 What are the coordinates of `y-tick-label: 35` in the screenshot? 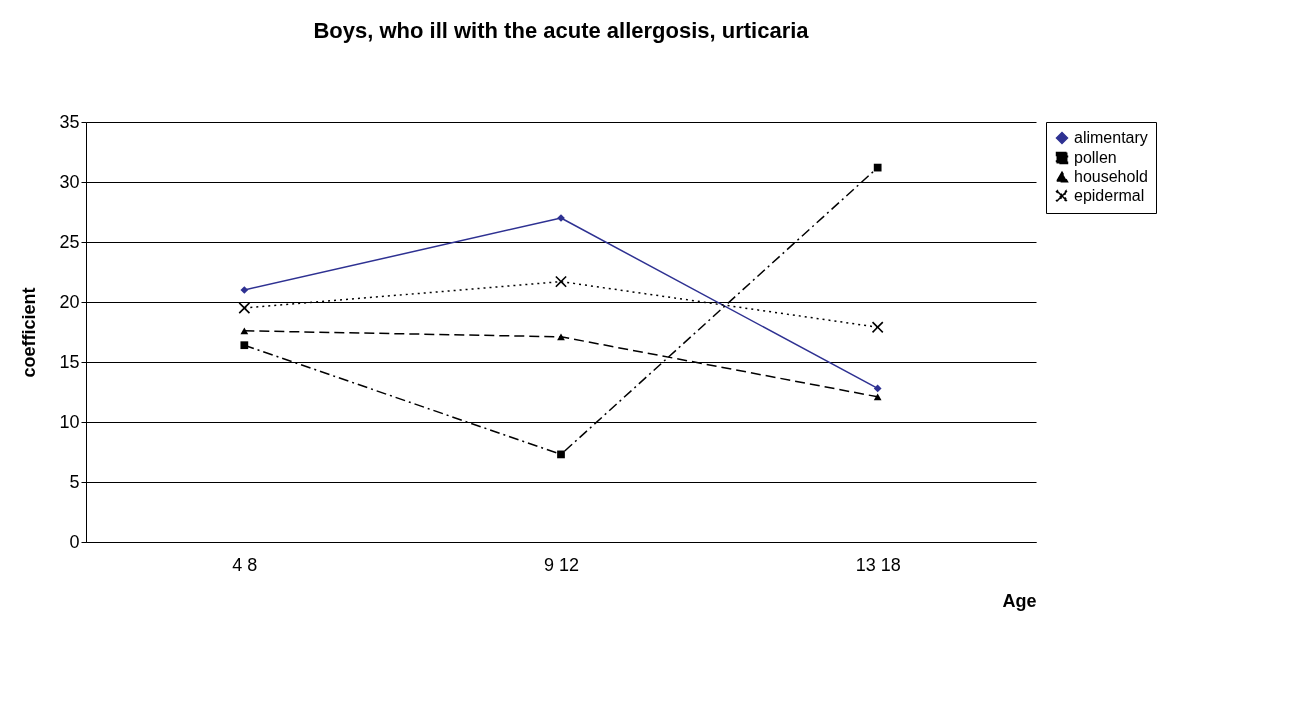 It's located at (69, 121).